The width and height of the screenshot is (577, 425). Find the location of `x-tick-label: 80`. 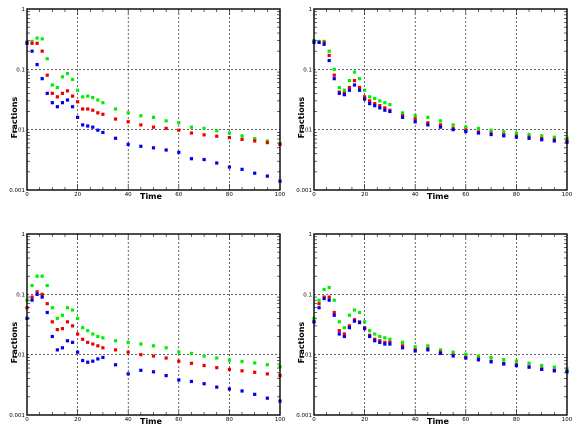

x-tick-label: 80 is located at coordinates (516, 195).